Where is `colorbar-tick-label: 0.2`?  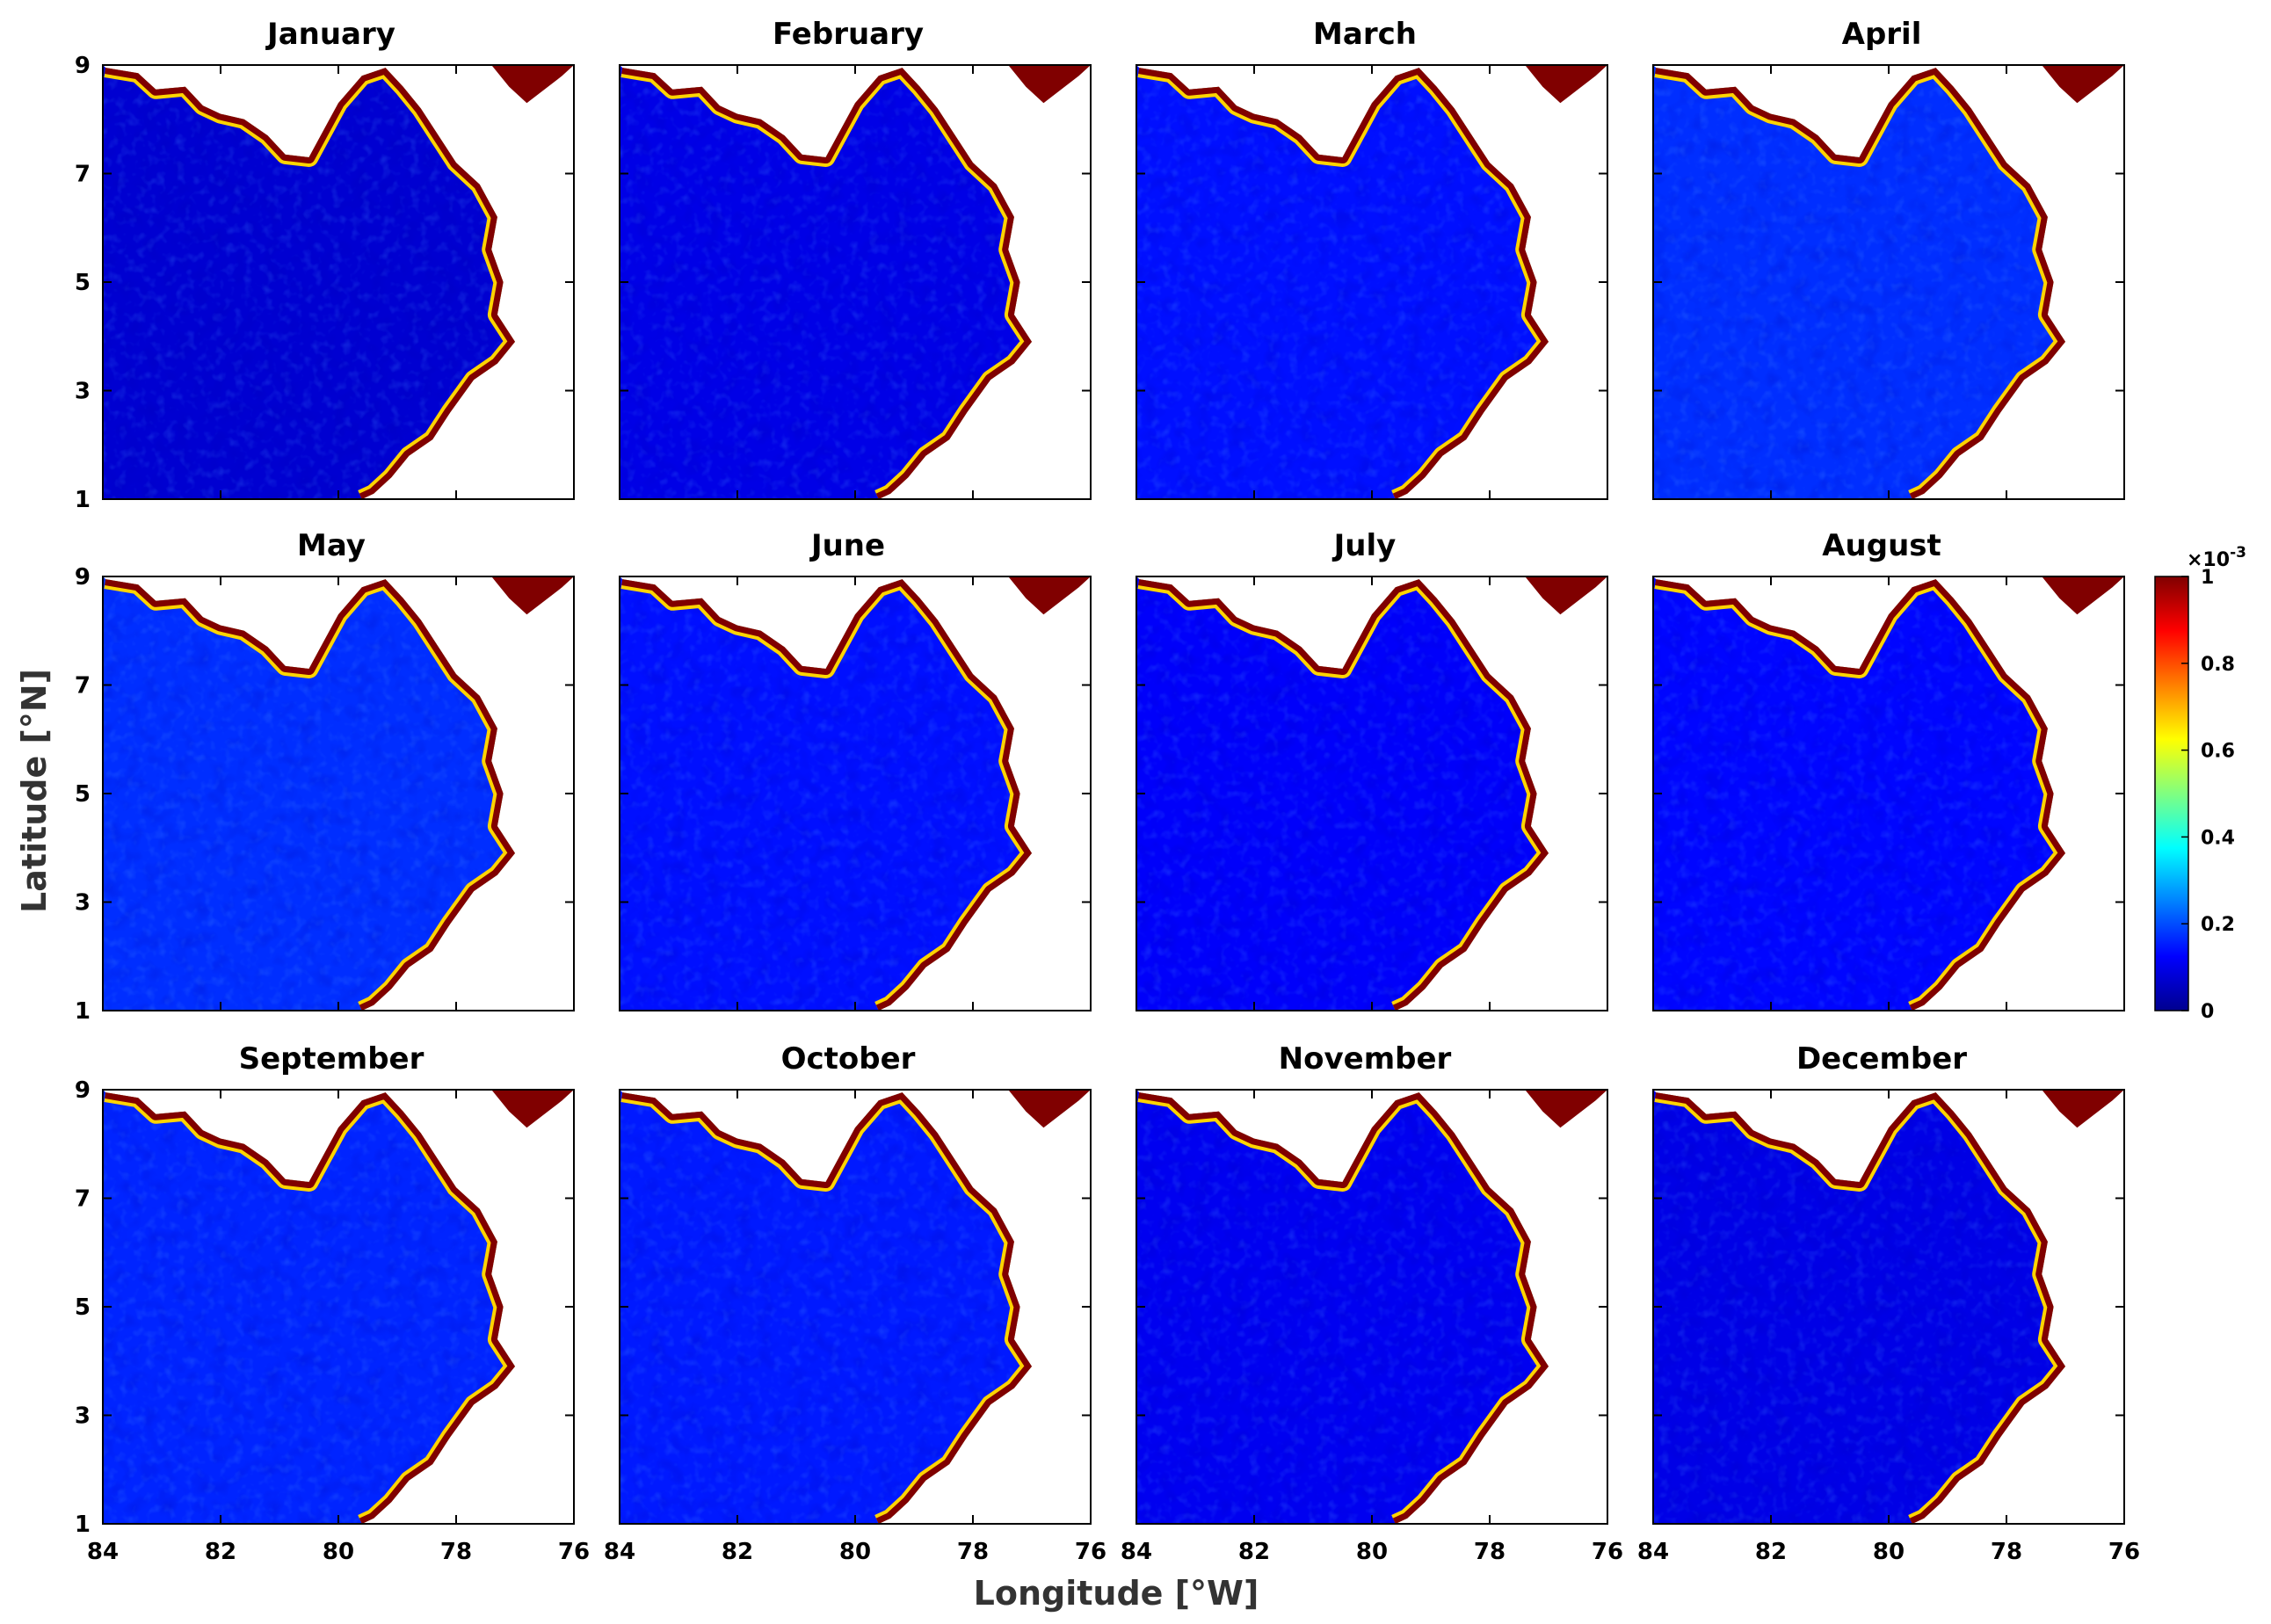
colorbar-tick-label: 0.2 is located at coordinates (2218, 925).